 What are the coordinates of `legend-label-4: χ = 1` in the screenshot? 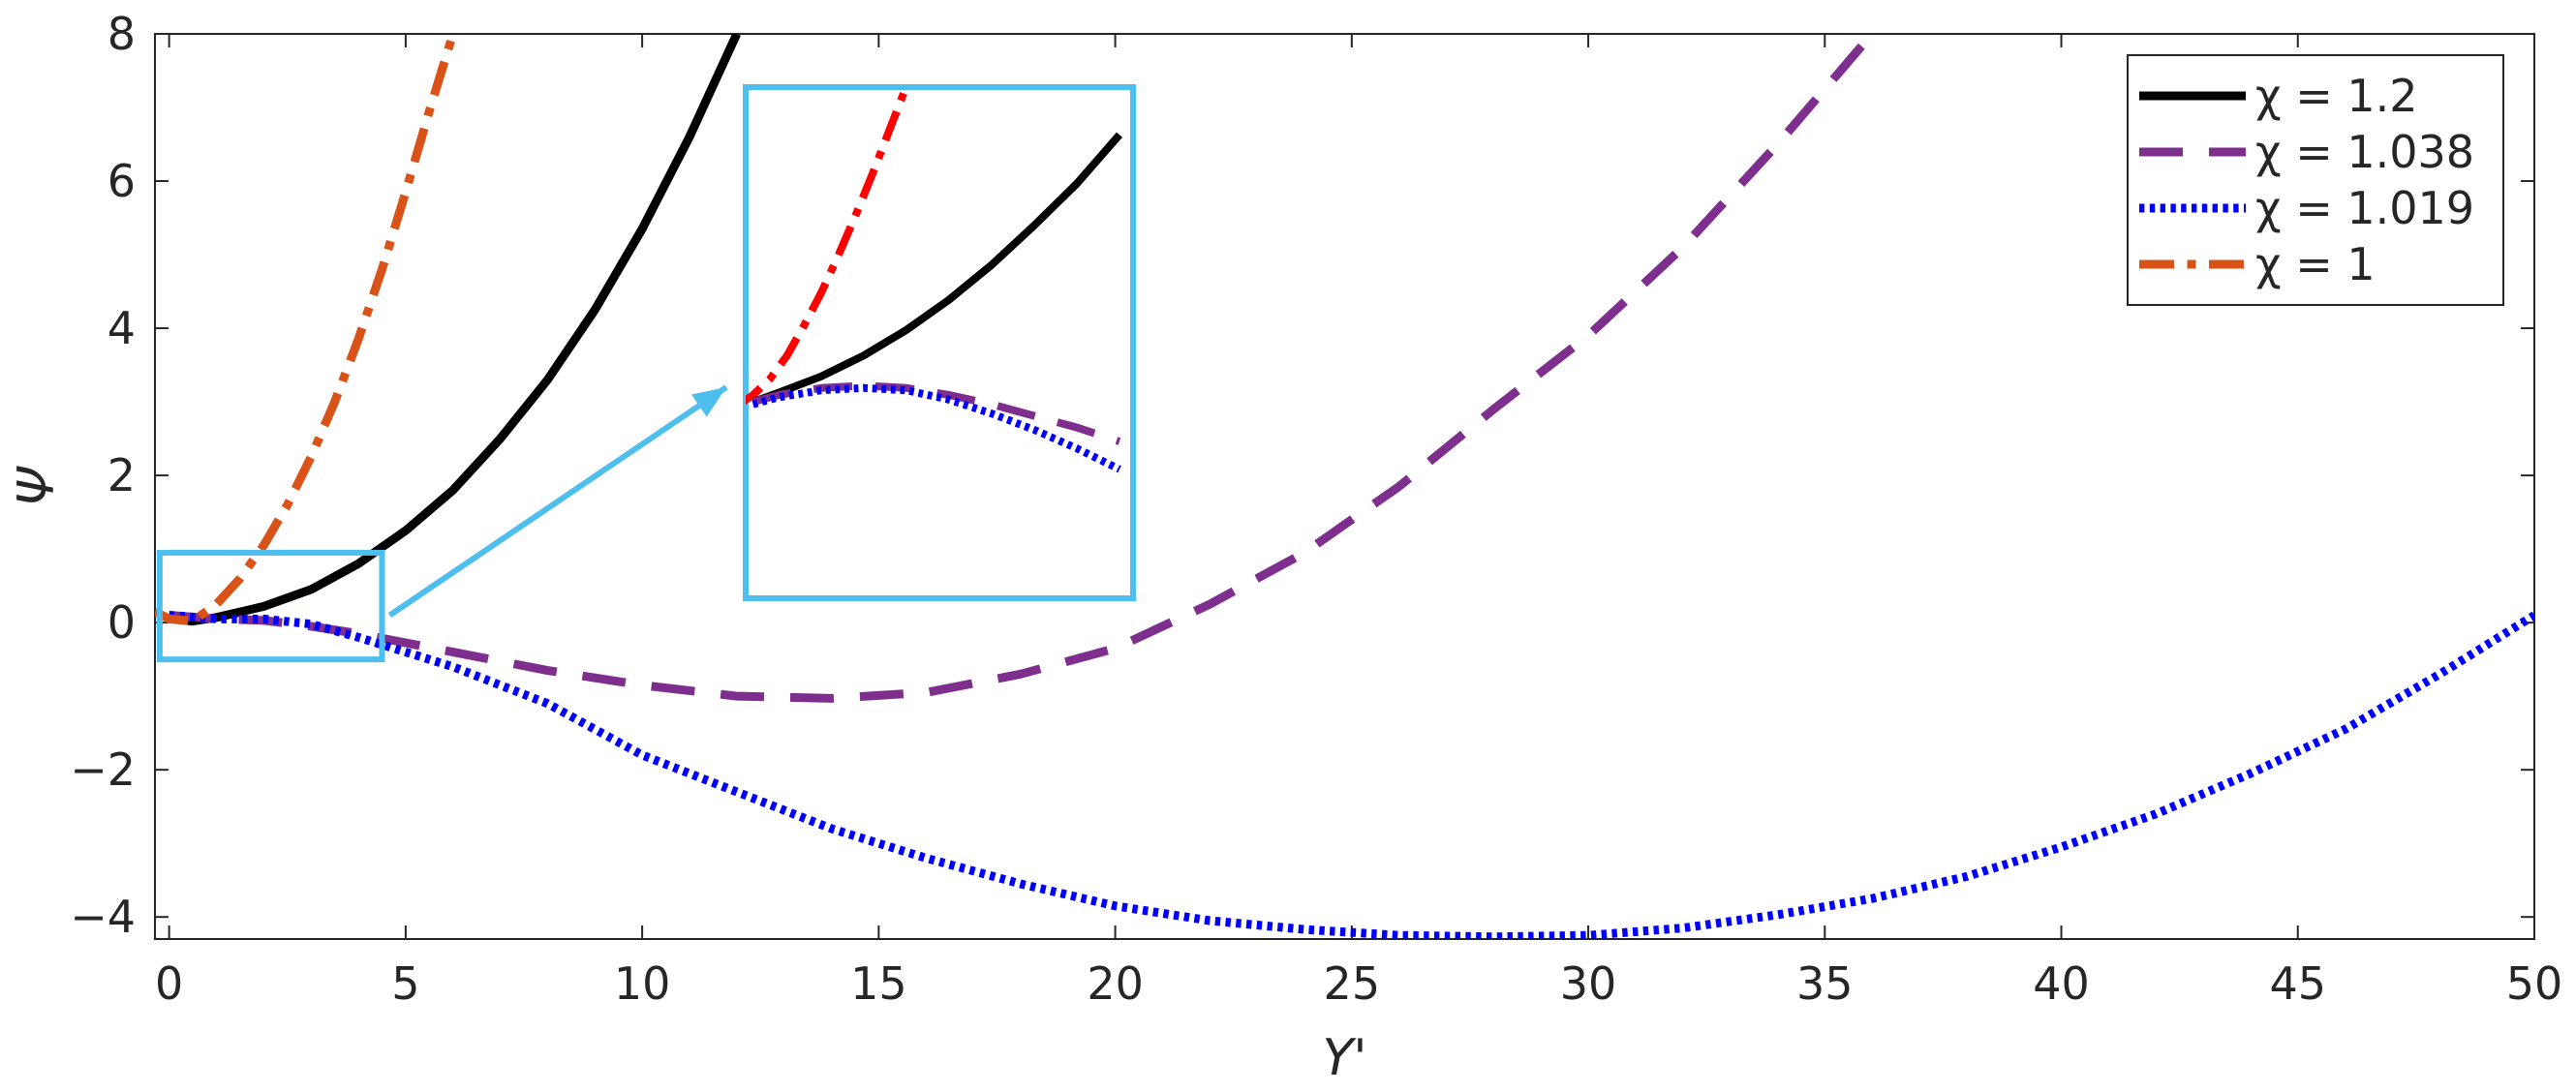 It's located at (2315, 264).